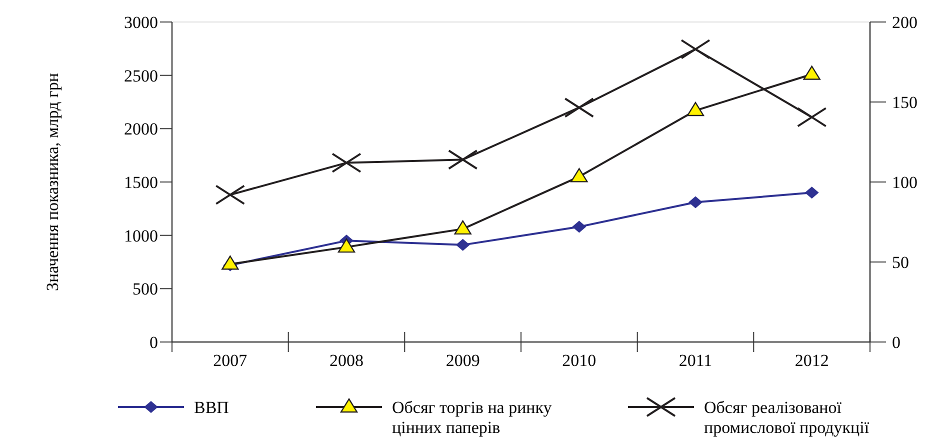  What do you see at coordinates (141, 76) in the screenshot?
I see `y-tick-label: 2500` at bounding box center [141, 76].